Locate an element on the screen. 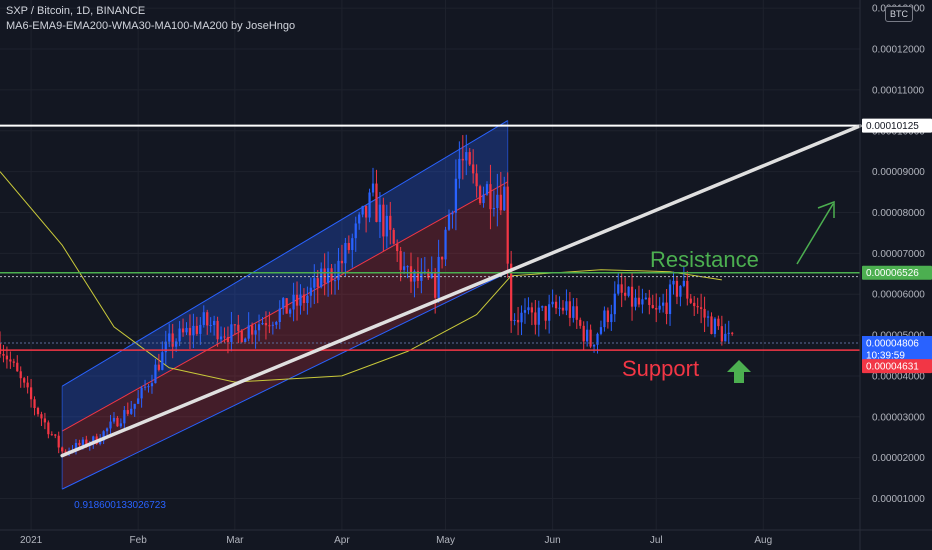 The height and width of the screenshot is (550, 932). support-price-tag-box is located at coordinates (897, 366).